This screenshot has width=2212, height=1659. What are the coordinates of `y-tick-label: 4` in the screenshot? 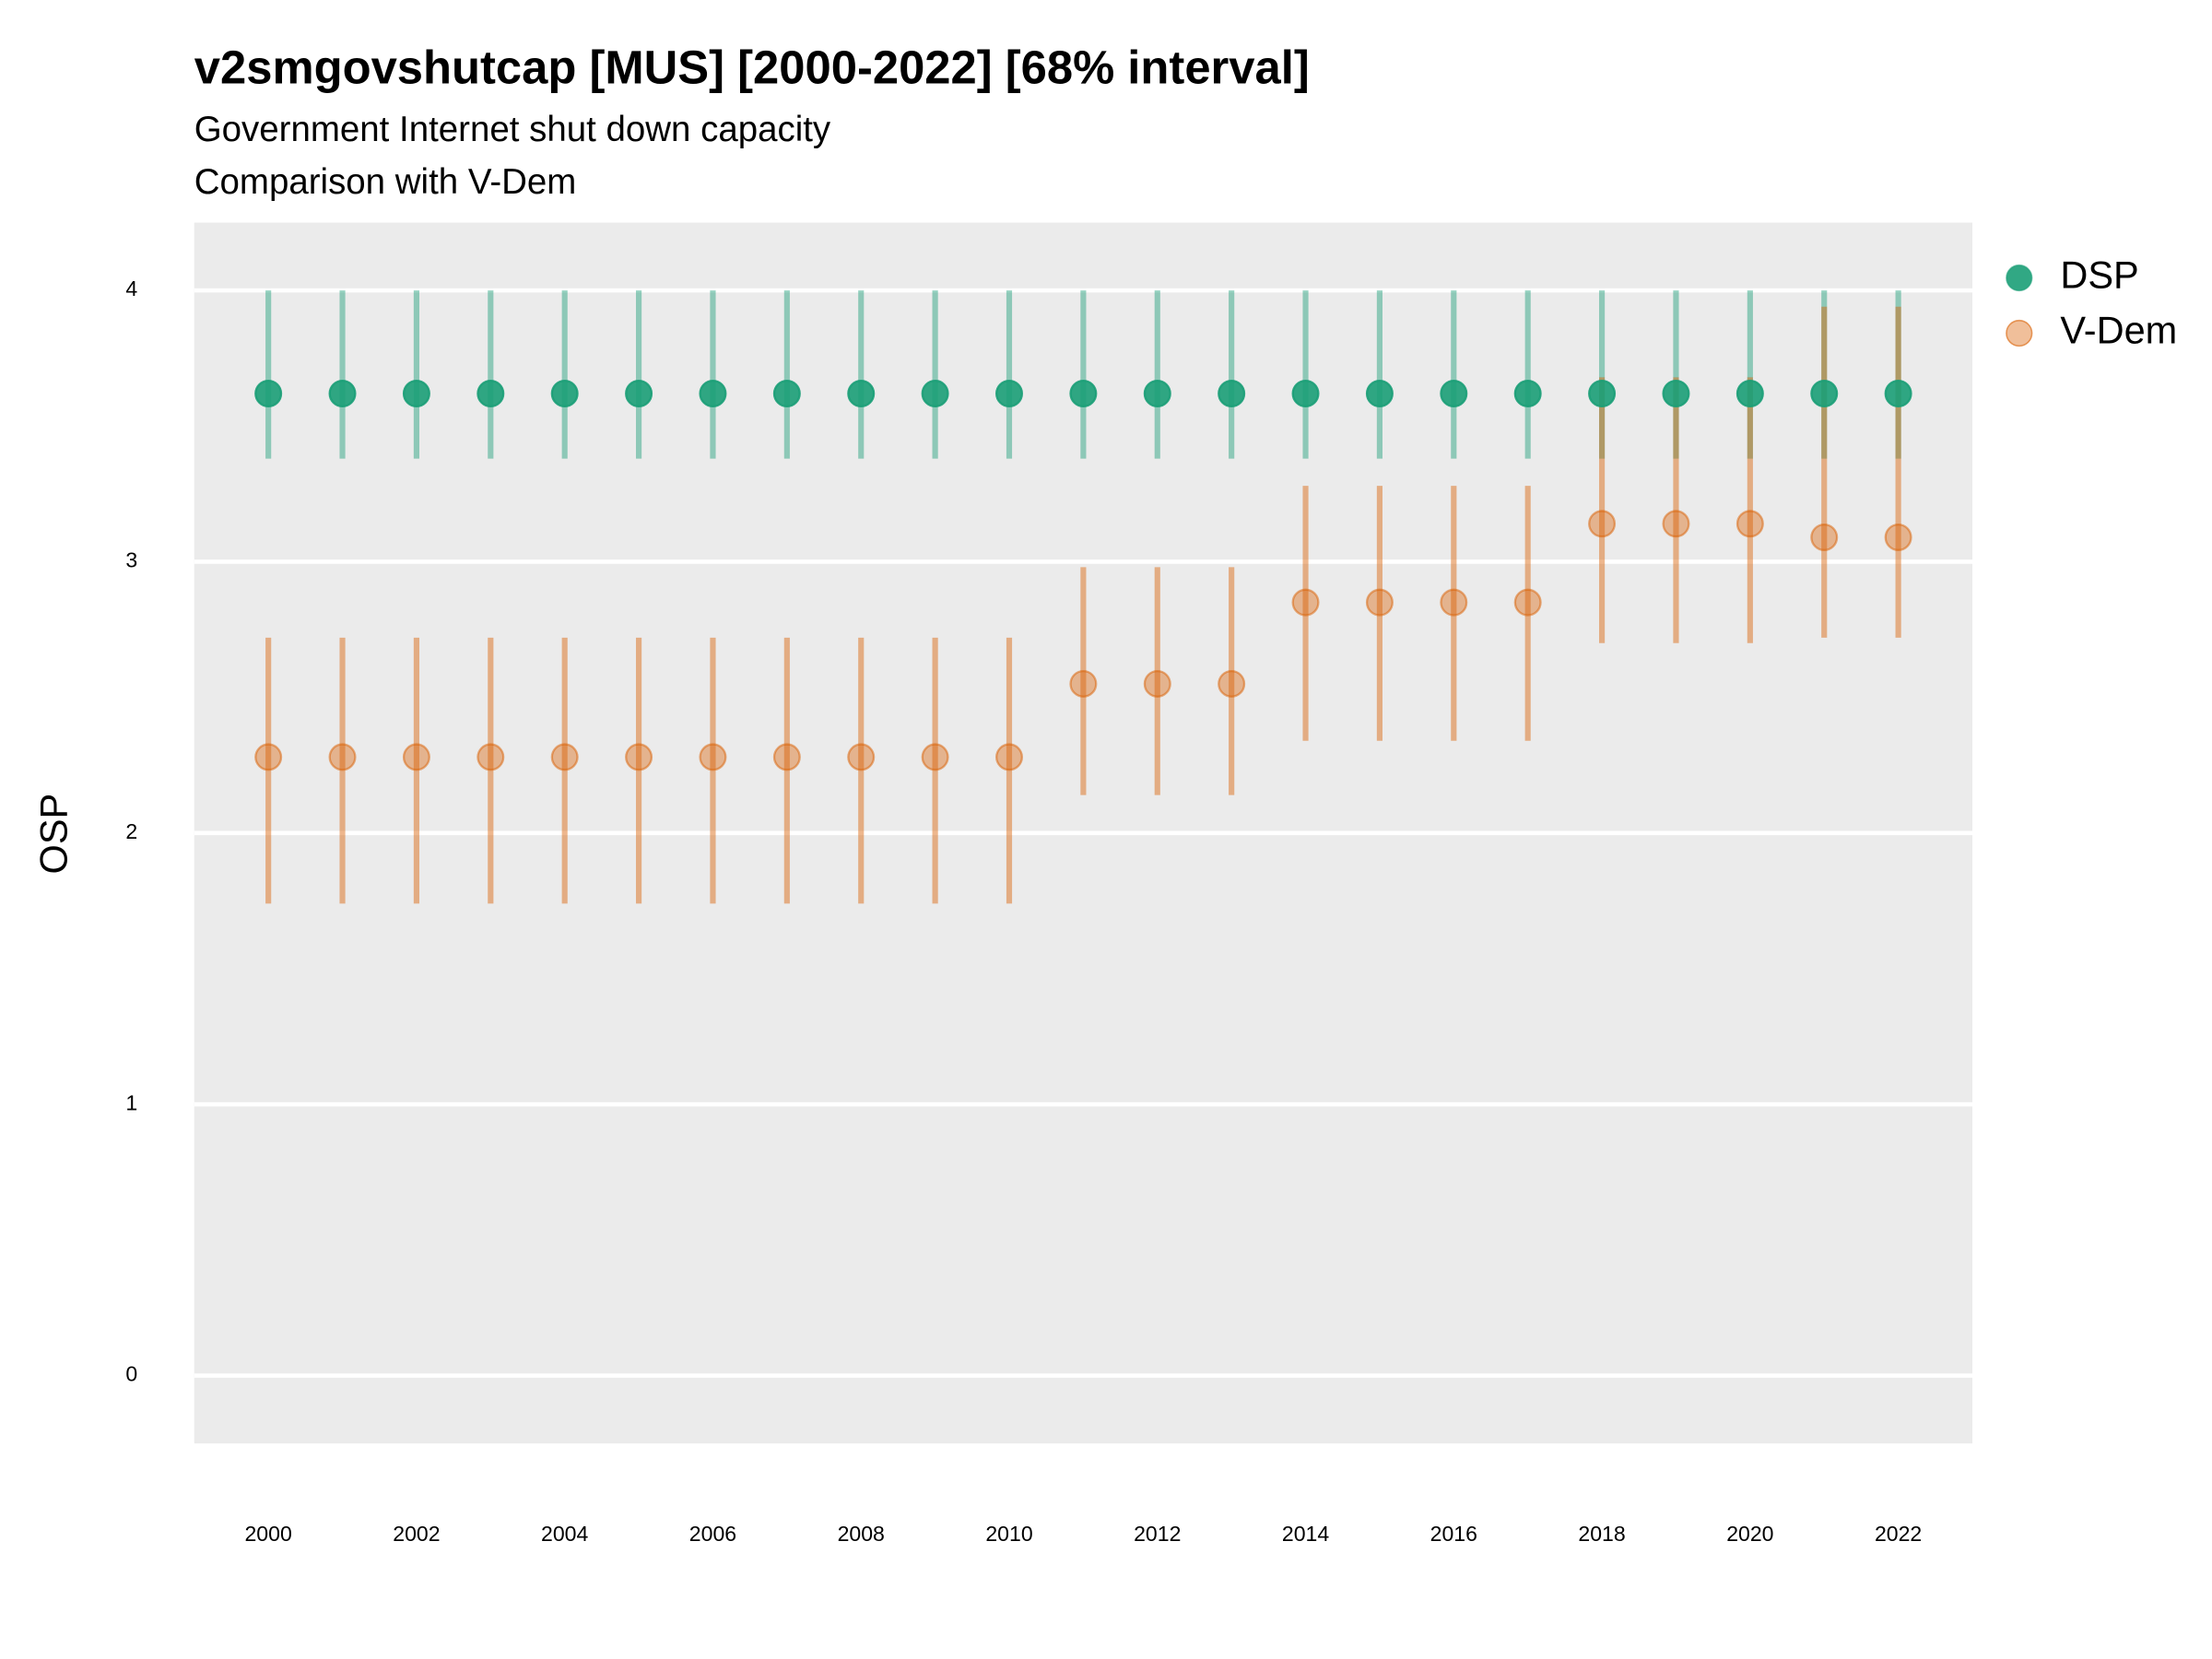 It's located at (131, 288).